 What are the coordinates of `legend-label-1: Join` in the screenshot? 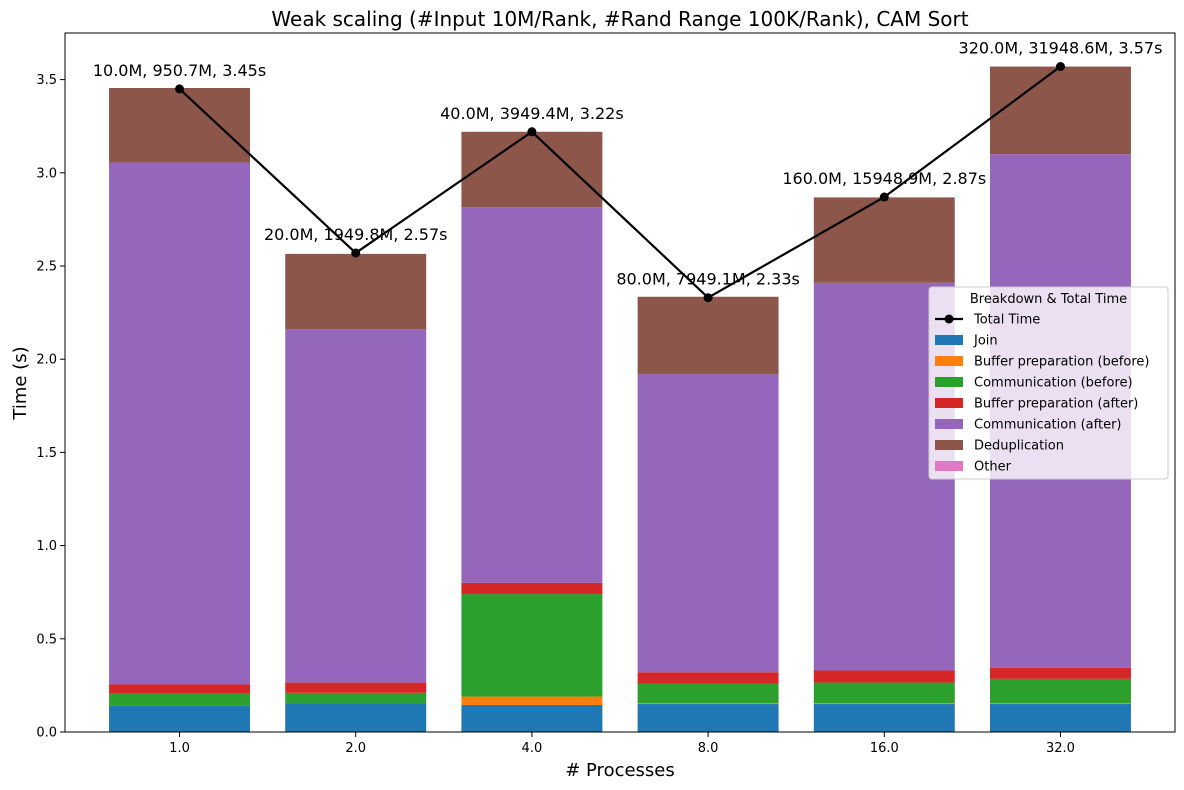 It's located at (985, 341).